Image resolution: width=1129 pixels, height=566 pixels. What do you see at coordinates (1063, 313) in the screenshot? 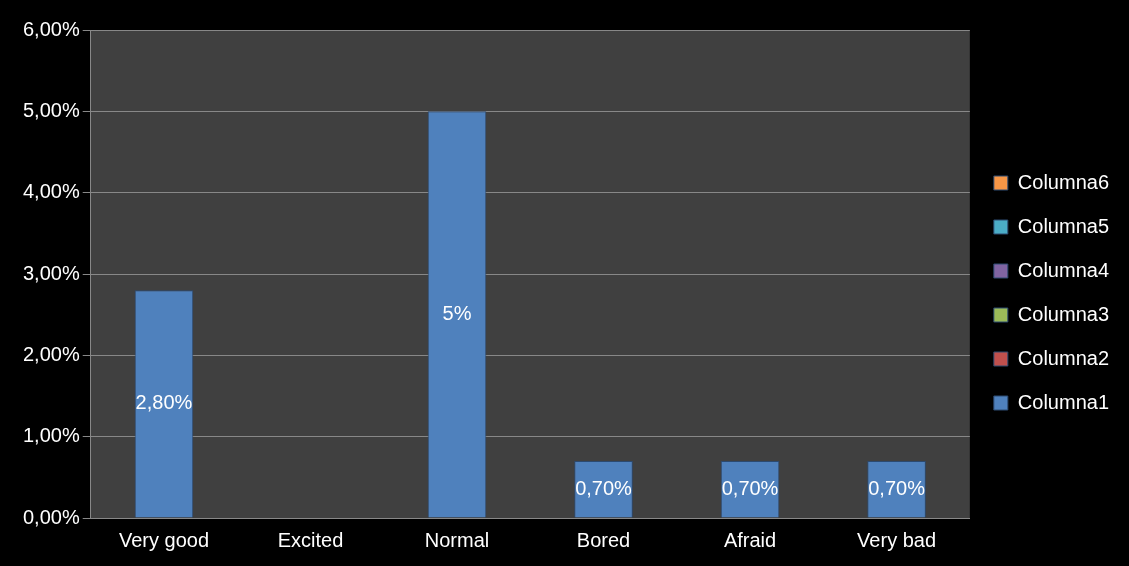
I see `legend-label: Columna3` at bounding box center [1063, 313].